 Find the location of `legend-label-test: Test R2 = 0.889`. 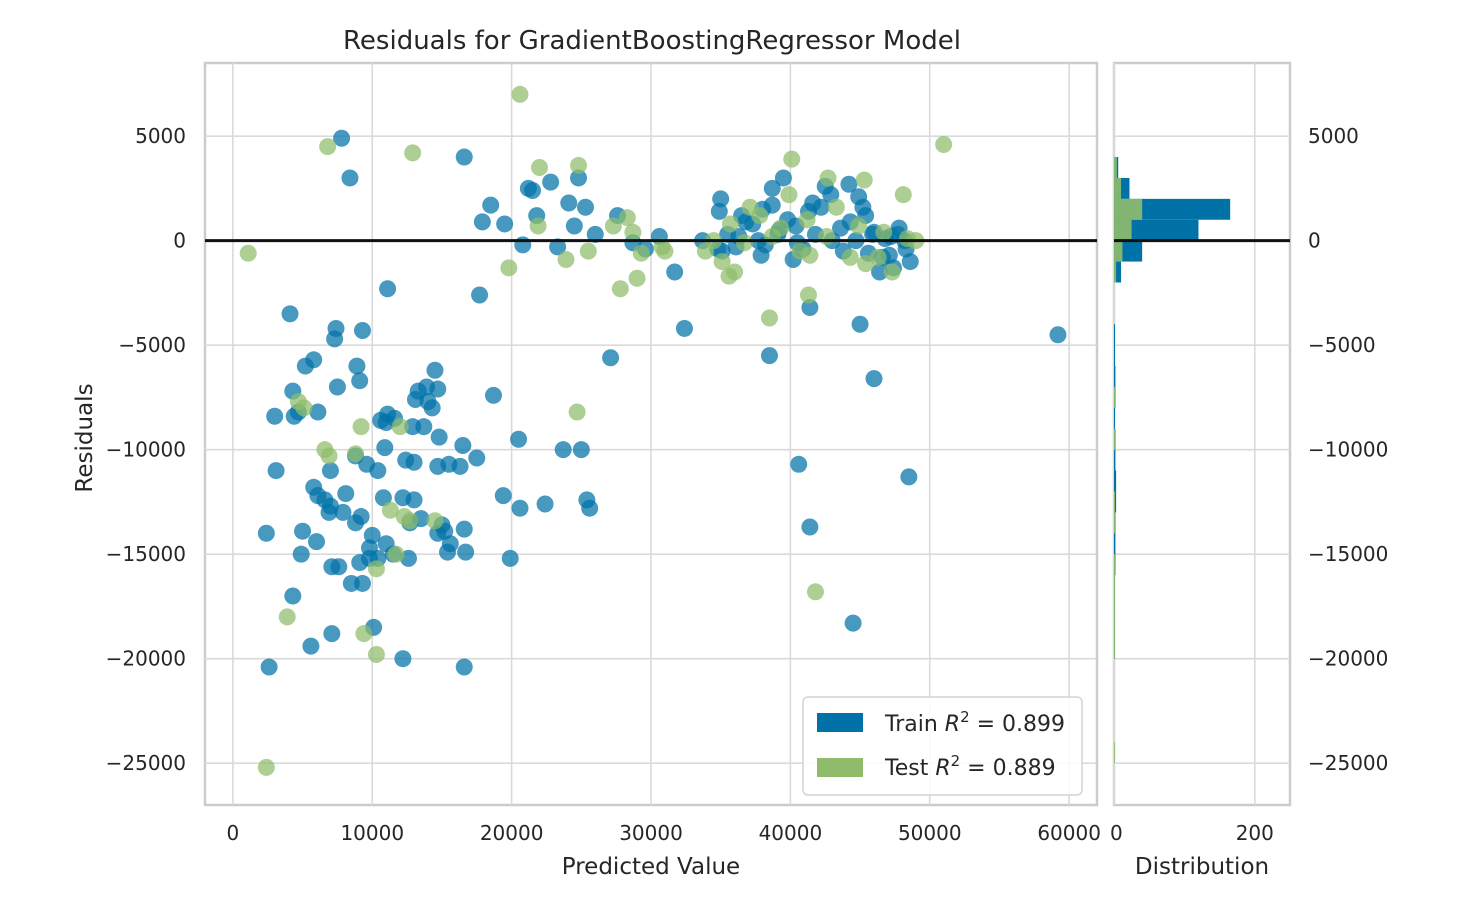

legend-label-test: Test R2 = 0.889 is located at coordinates (970, 766).